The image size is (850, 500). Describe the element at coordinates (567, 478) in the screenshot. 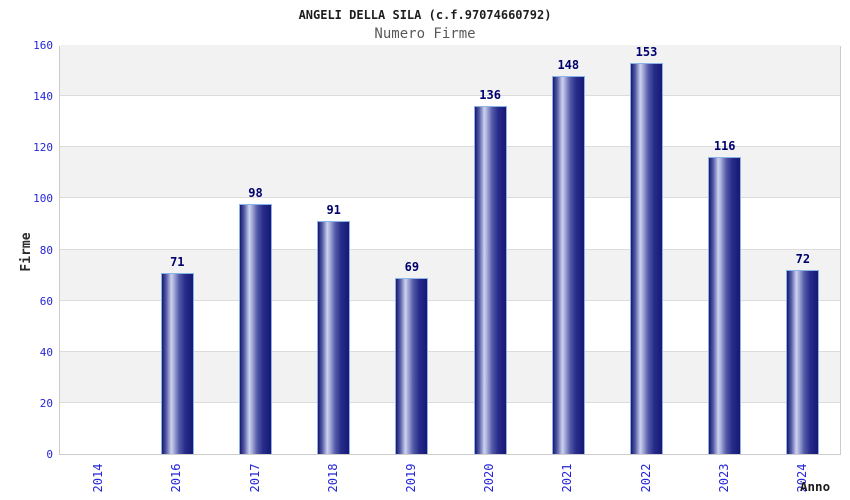

I see `x-tick-label-2021: 2021` at that location.